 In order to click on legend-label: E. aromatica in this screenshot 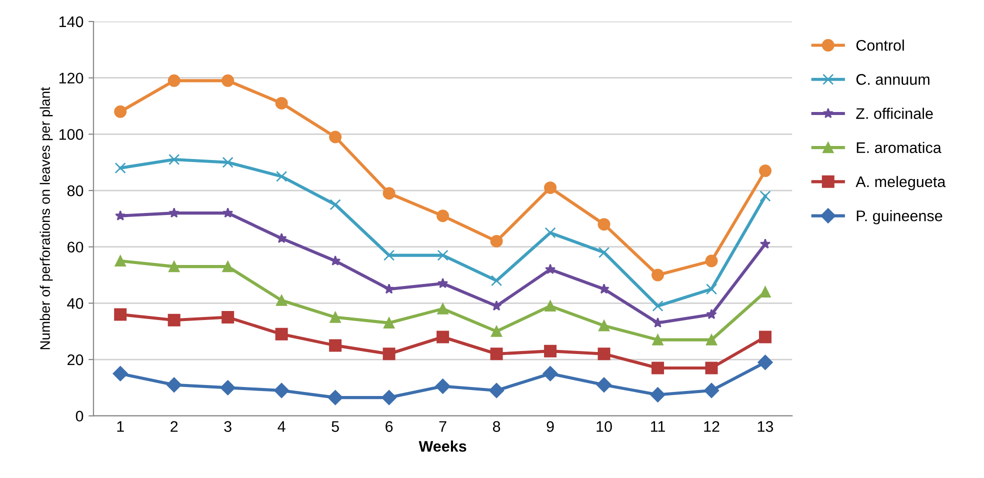, I will do `click(899, 148)`.